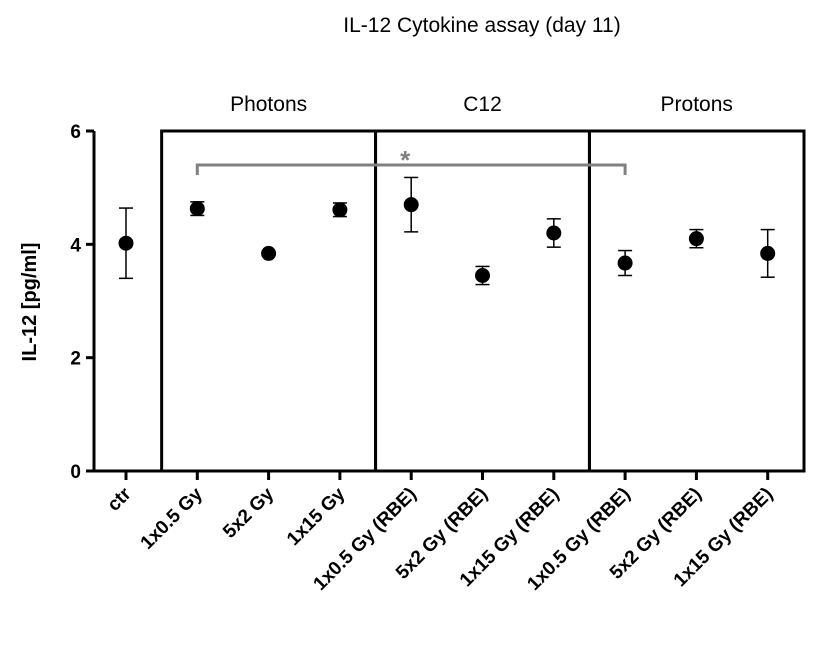 The width and height of the screenshot is (827, 652). I want to click on y-axis-label: IL-12 [pg/ml], so click(30, 302).